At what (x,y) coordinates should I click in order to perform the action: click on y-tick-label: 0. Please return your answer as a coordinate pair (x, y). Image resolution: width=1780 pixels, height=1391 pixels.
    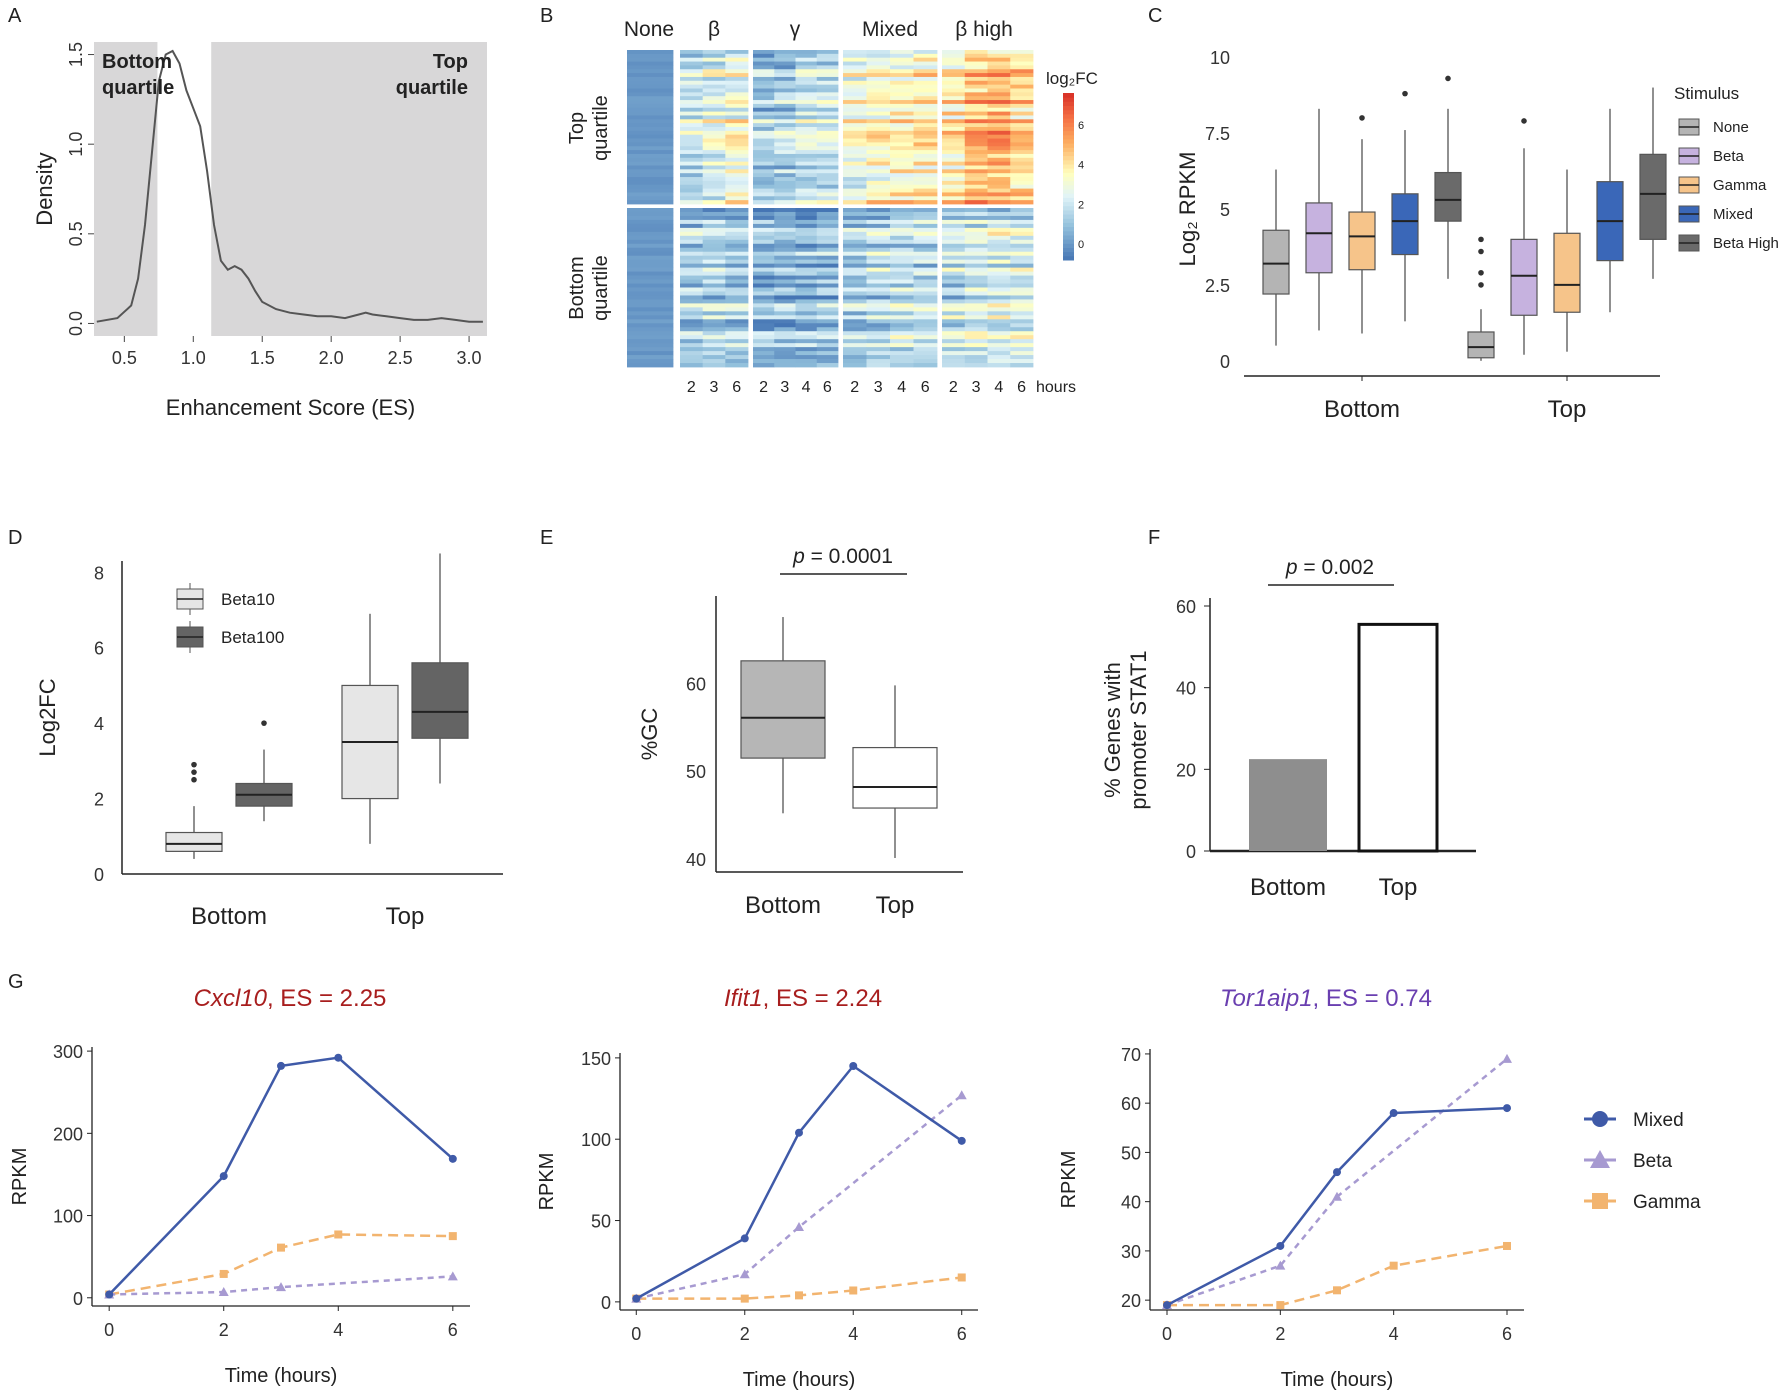
    Looking at the image, I should click on (99, 875).